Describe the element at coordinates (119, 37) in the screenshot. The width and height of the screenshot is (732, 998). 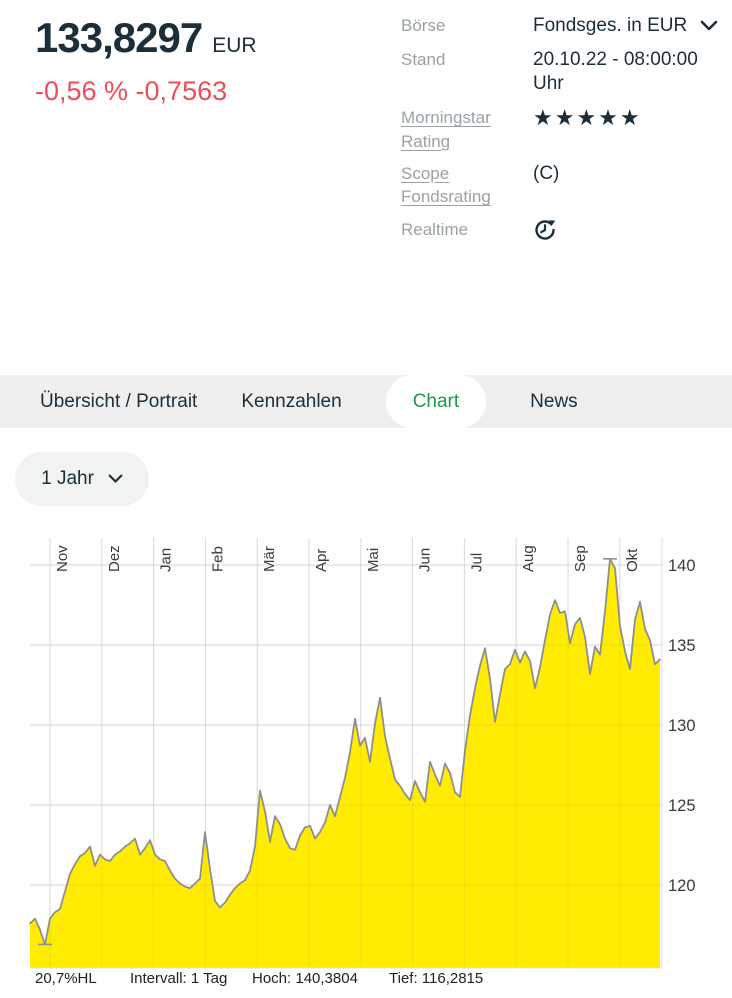
I see `price-value: 133,8297` at that location.